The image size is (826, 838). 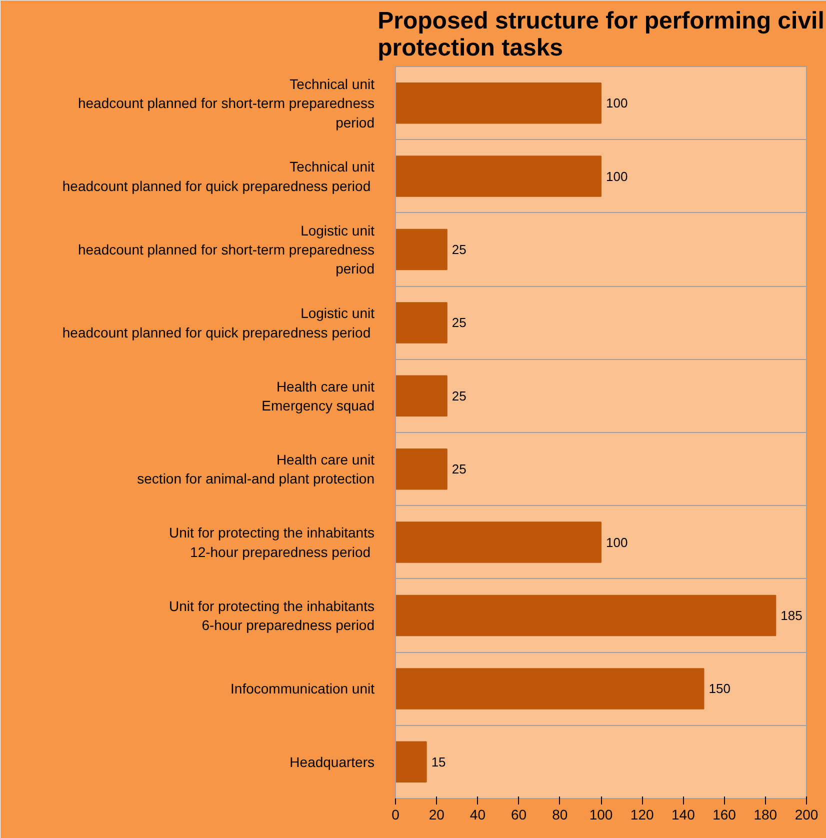 I want to click on y-tick-label: Logistic unit headcount planned for quick preparedness period, so click(x=218, y=322).